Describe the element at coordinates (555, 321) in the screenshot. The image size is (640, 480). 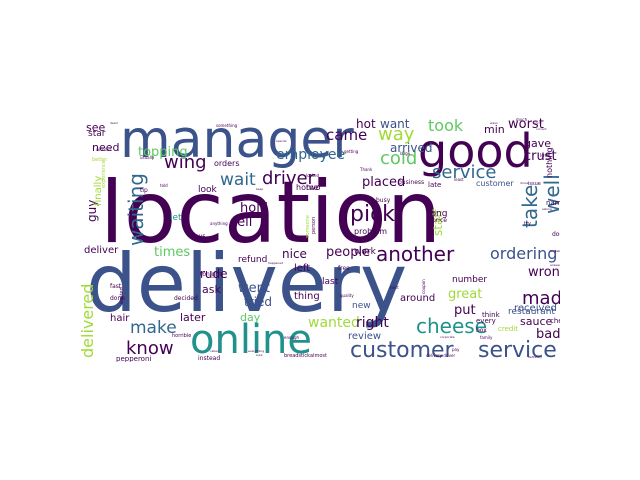
I see `word-check: check` at that location.